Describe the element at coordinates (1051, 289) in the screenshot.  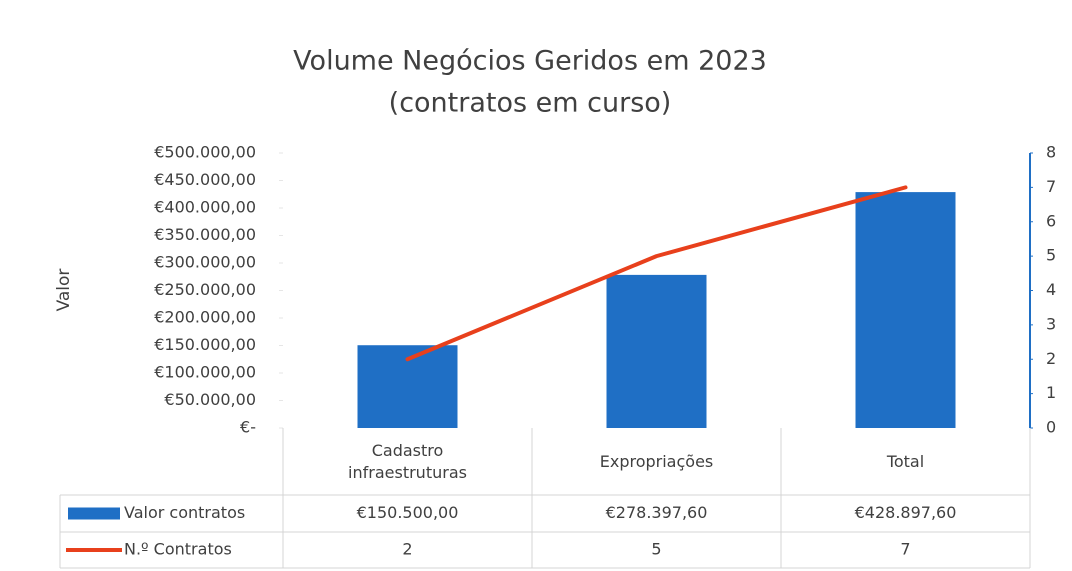
I see `y2-tick-label: 4` at that location.